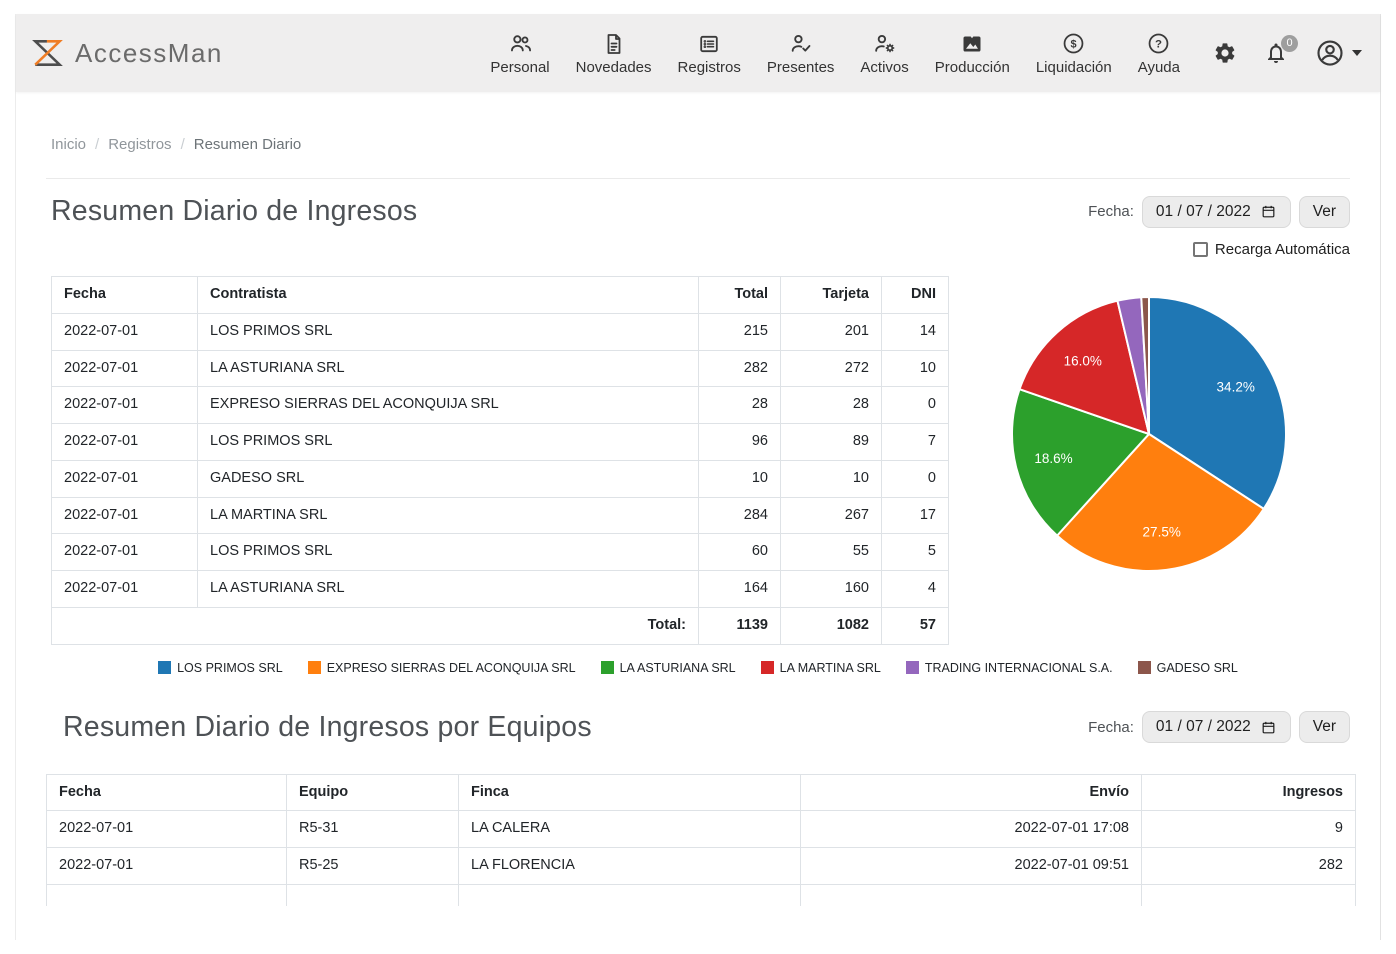 The width and height of the screenshot is (1396, 954). What do you see at coordinates (971, 829) in the screenshot?
I see `table-cell: 2022-07-01 17:08` at bounding box center [971, 829].